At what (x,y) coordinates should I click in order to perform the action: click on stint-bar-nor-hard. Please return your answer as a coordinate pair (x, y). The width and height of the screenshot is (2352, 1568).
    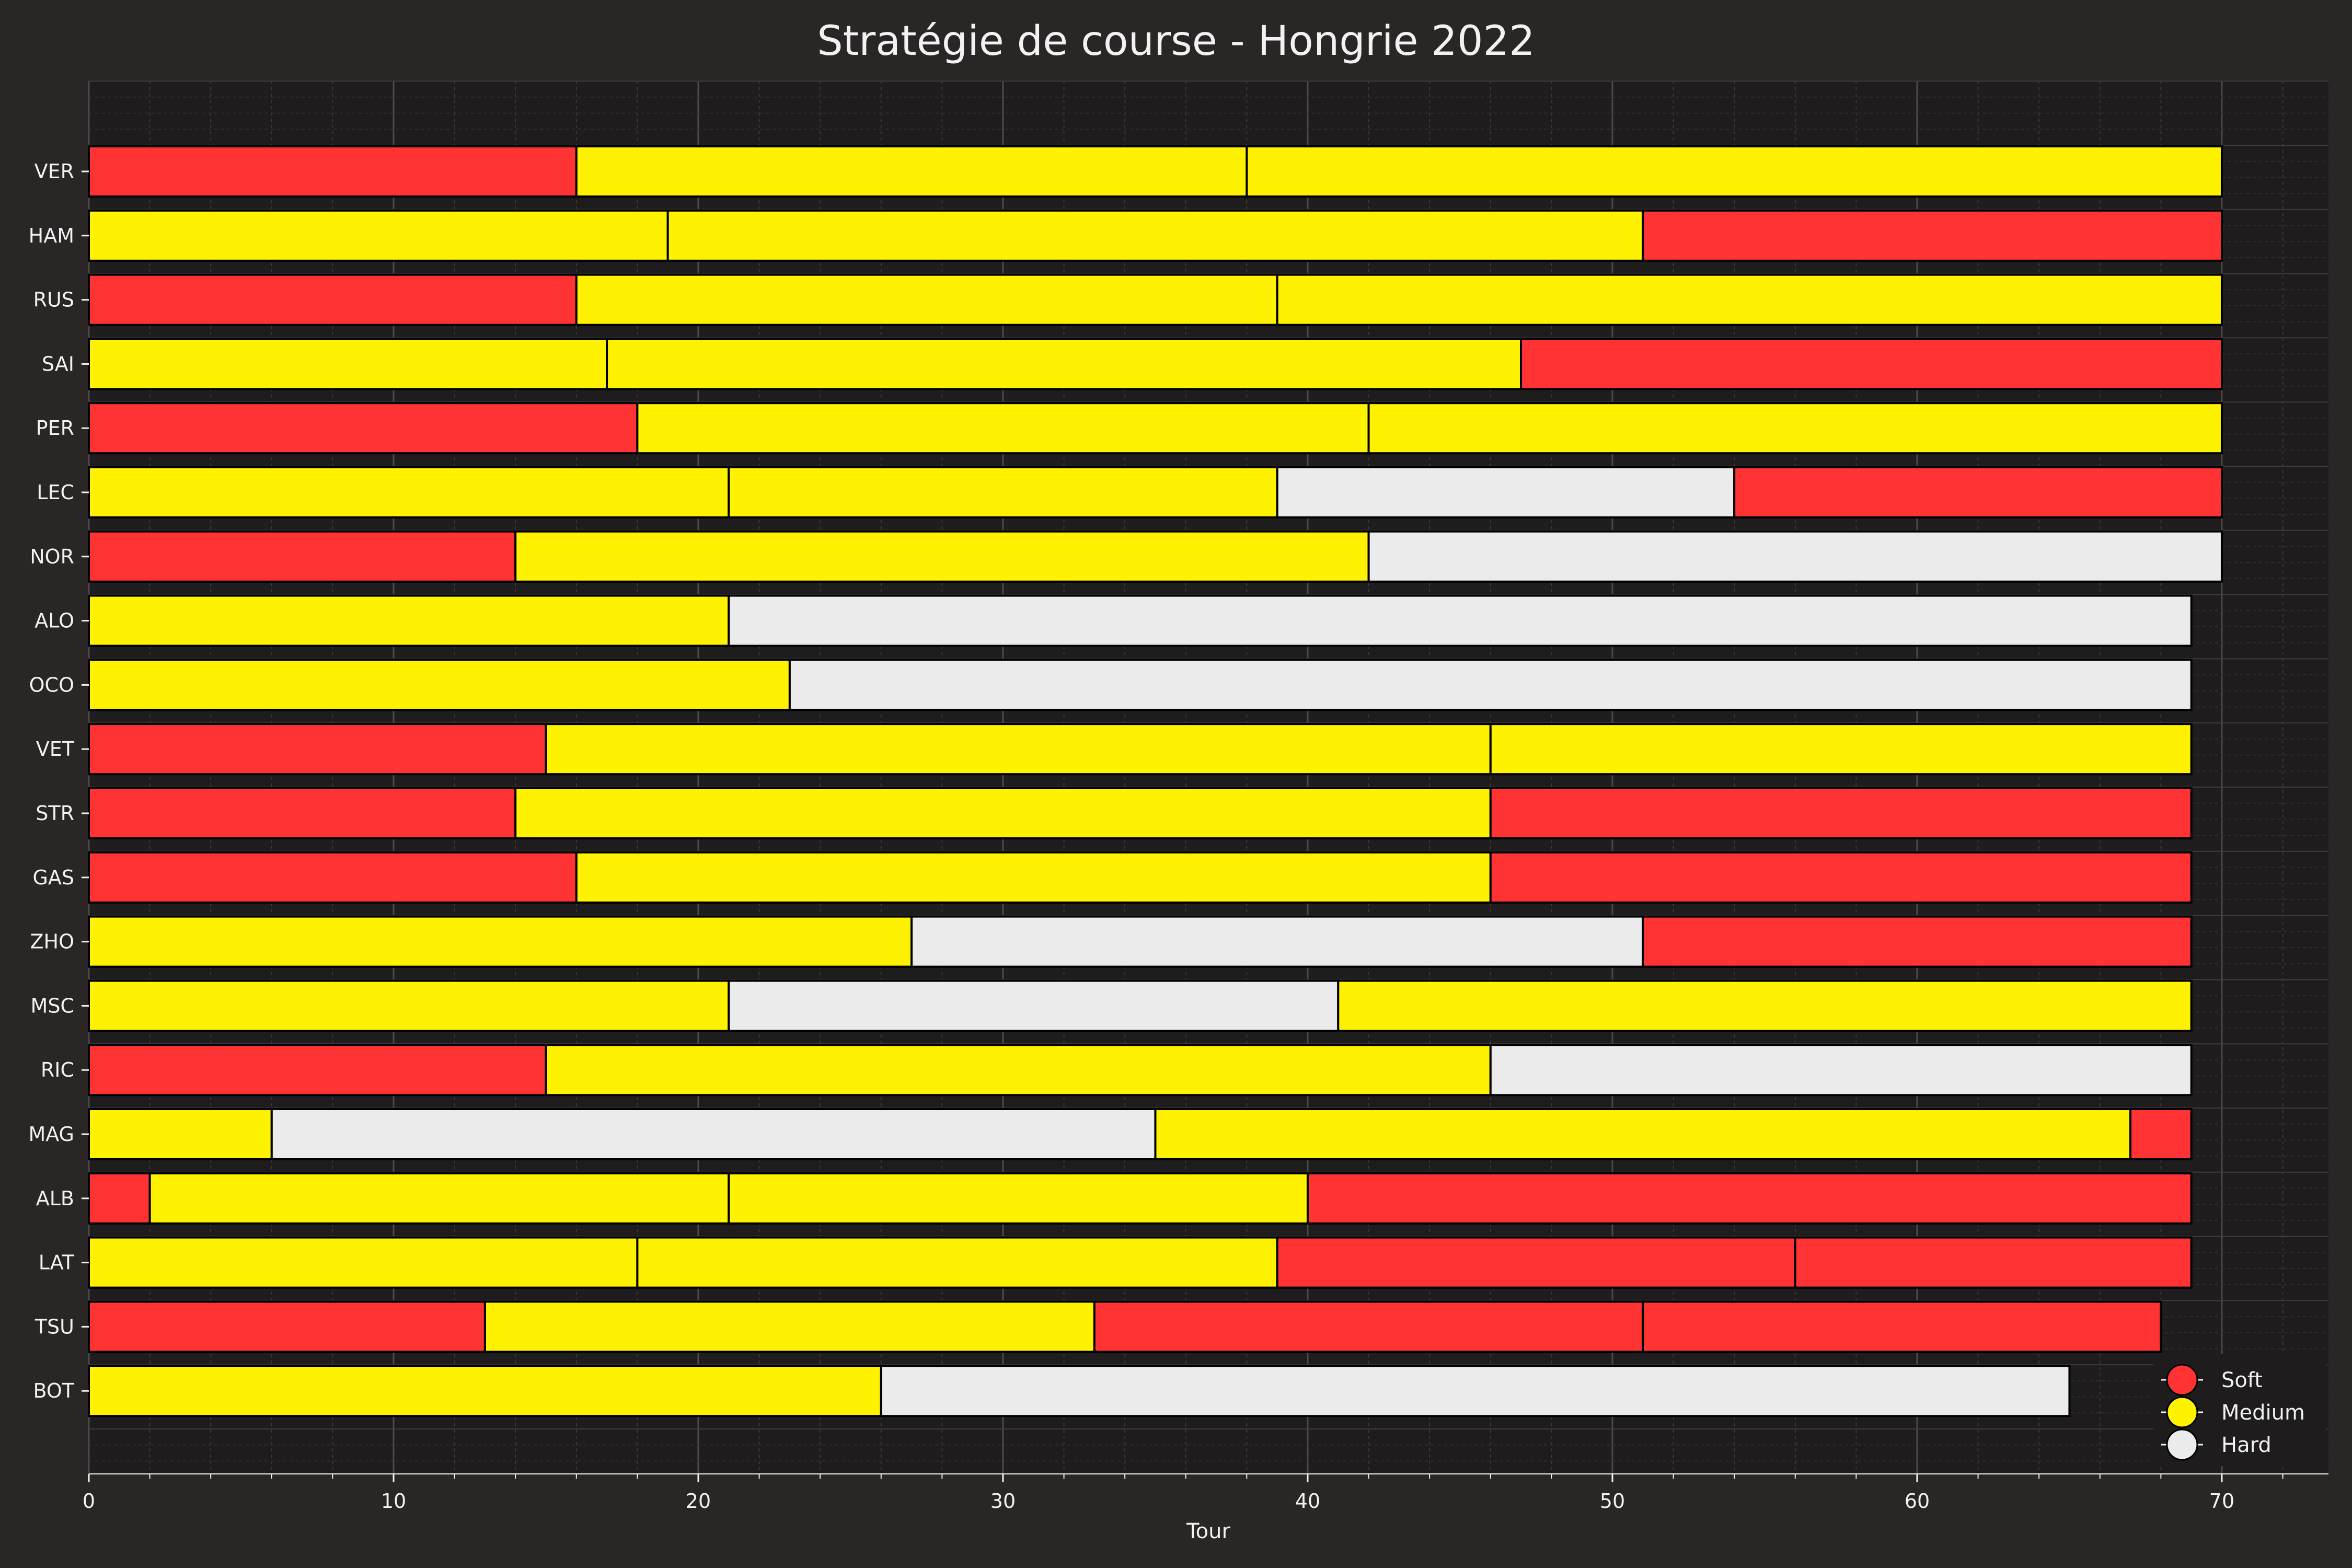
    Looking at the image, I should click on (1795, 556).